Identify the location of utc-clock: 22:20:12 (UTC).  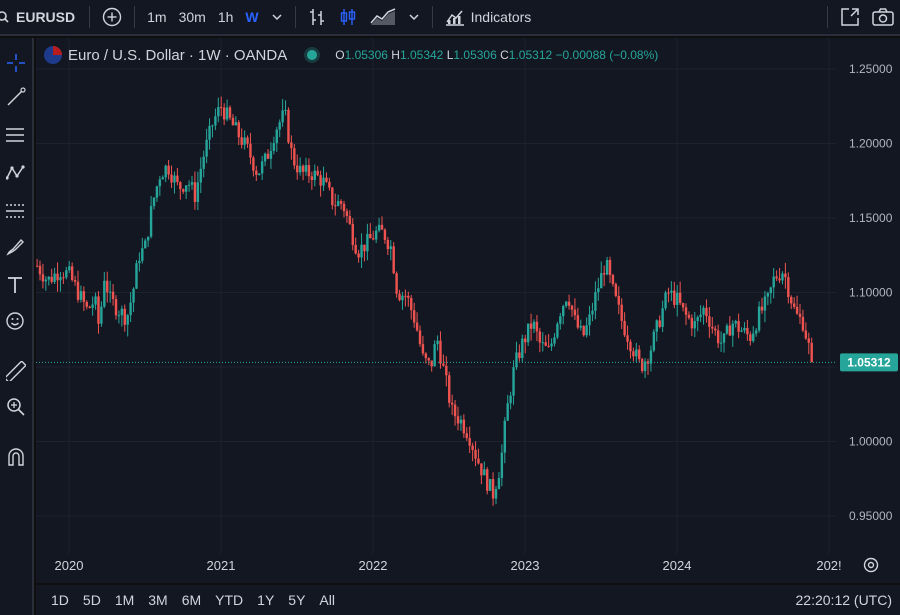
(843, 600).